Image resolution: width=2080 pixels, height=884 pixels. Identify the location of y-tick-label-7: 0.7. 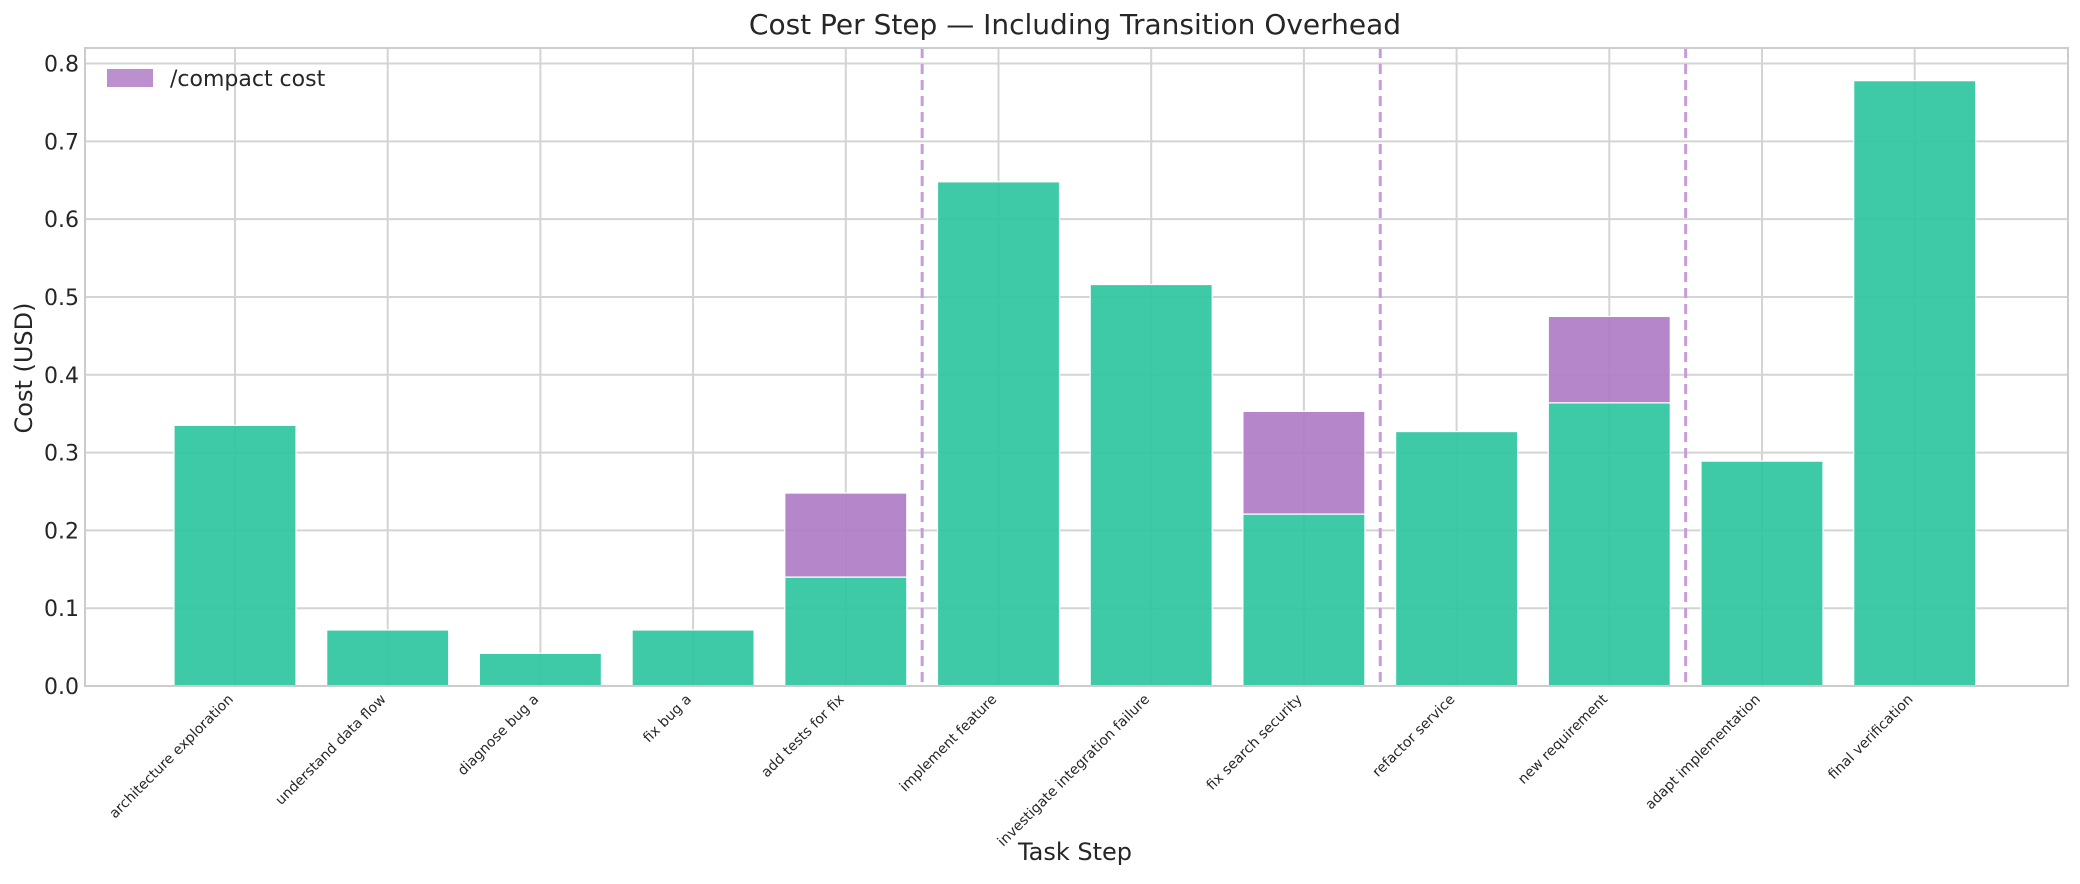
(61, 142).